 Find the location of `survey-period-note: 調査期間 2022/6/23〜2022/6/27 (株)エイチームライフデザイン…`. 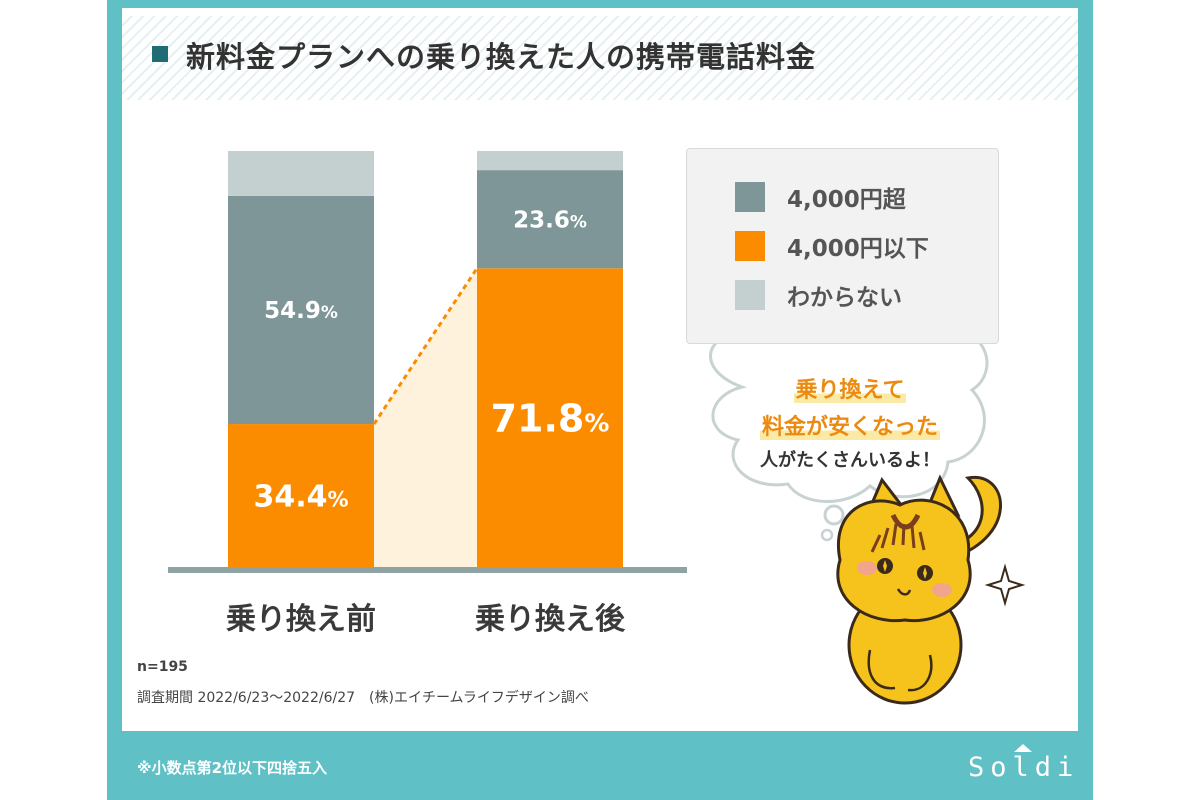

survey-period-note: 調査期間 2022/6/23〜2022/6/27 (株)エイチームライフデザイン… is located at coordinates (363, 698).